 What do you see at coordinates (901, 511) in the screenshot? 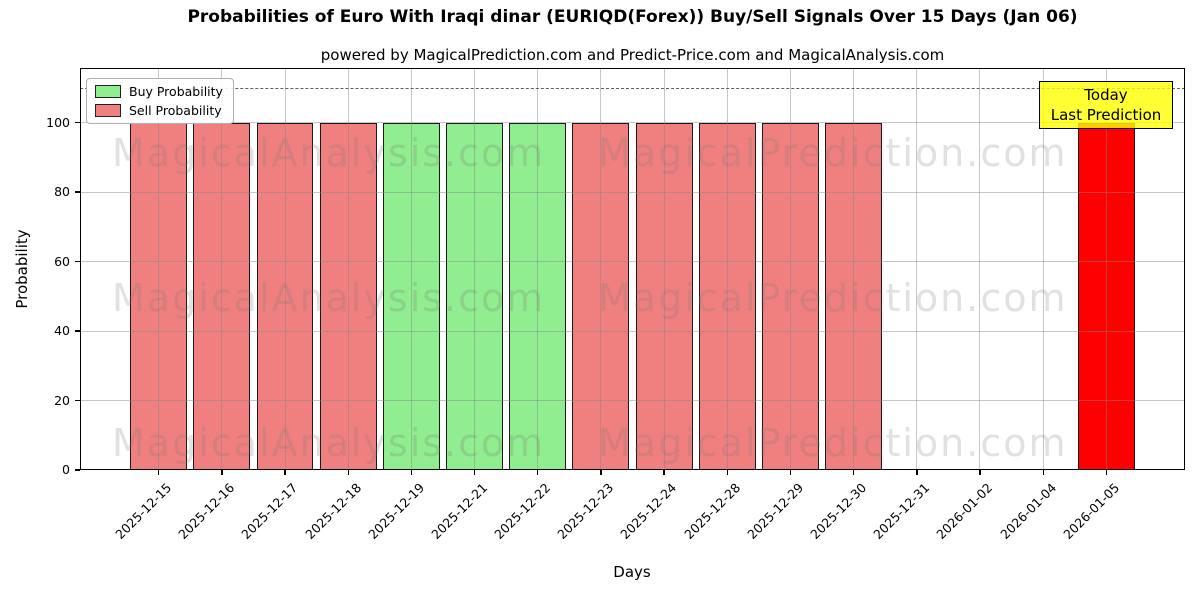
I see `x-tick-label: 2025-12-31` at bounding box center [901, 511].